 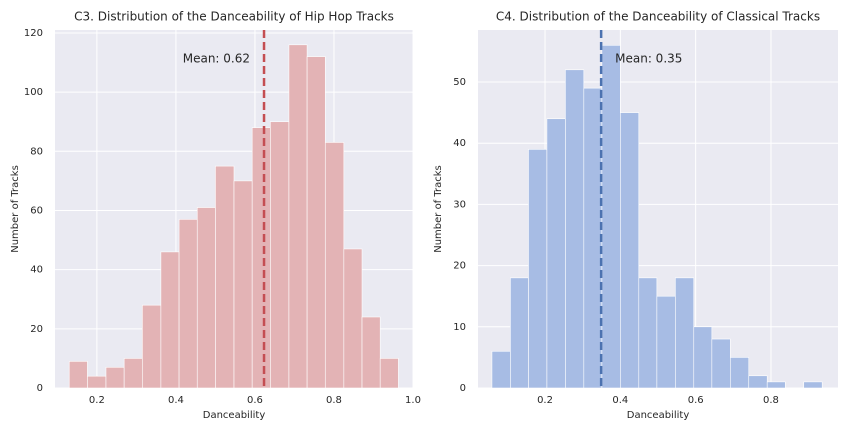 I want to click on mean-annotation: Mean: 0.35, so click(x=648, y=59).